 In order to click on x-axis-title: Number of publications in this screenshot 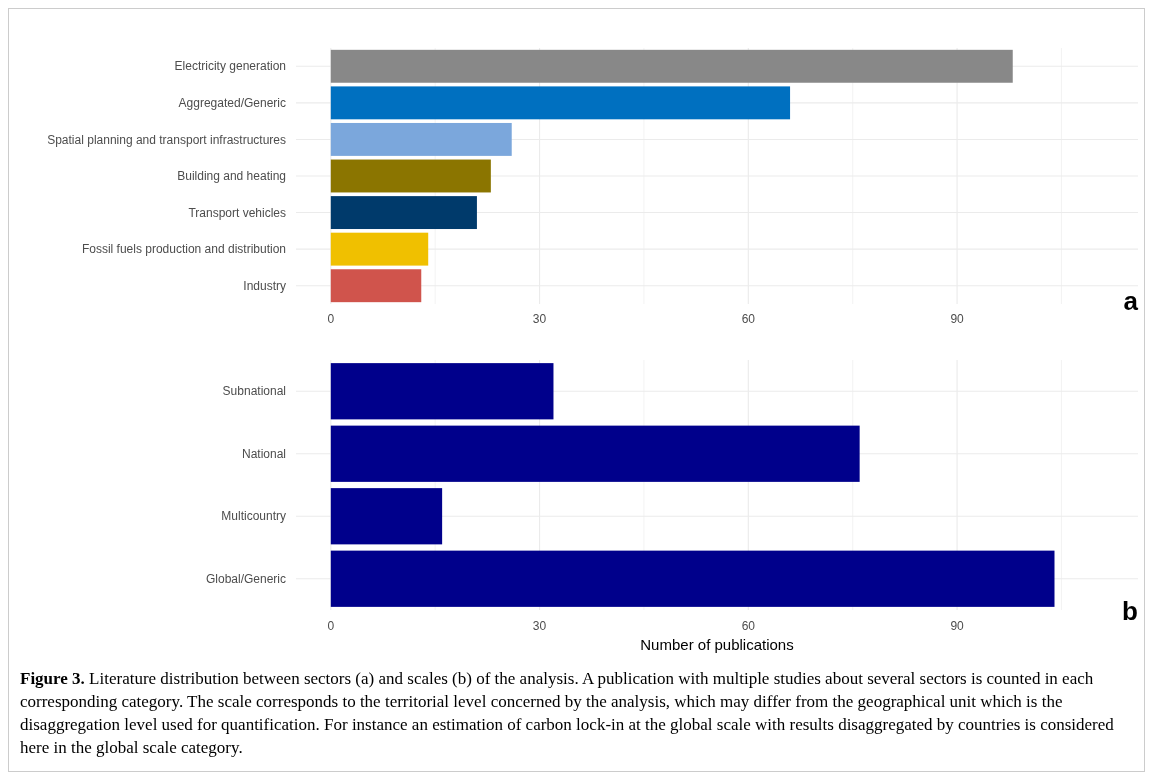, I will do `click(717, 644)`.